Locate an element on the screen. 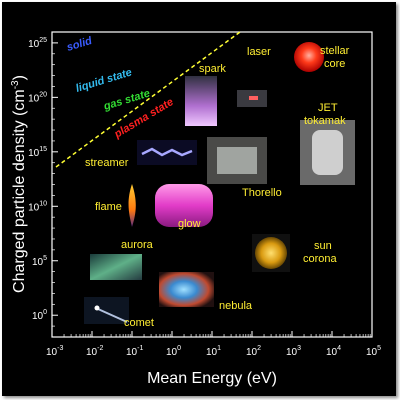  y-tick-label: 10²⁰ is located at coordinates (37, 97).